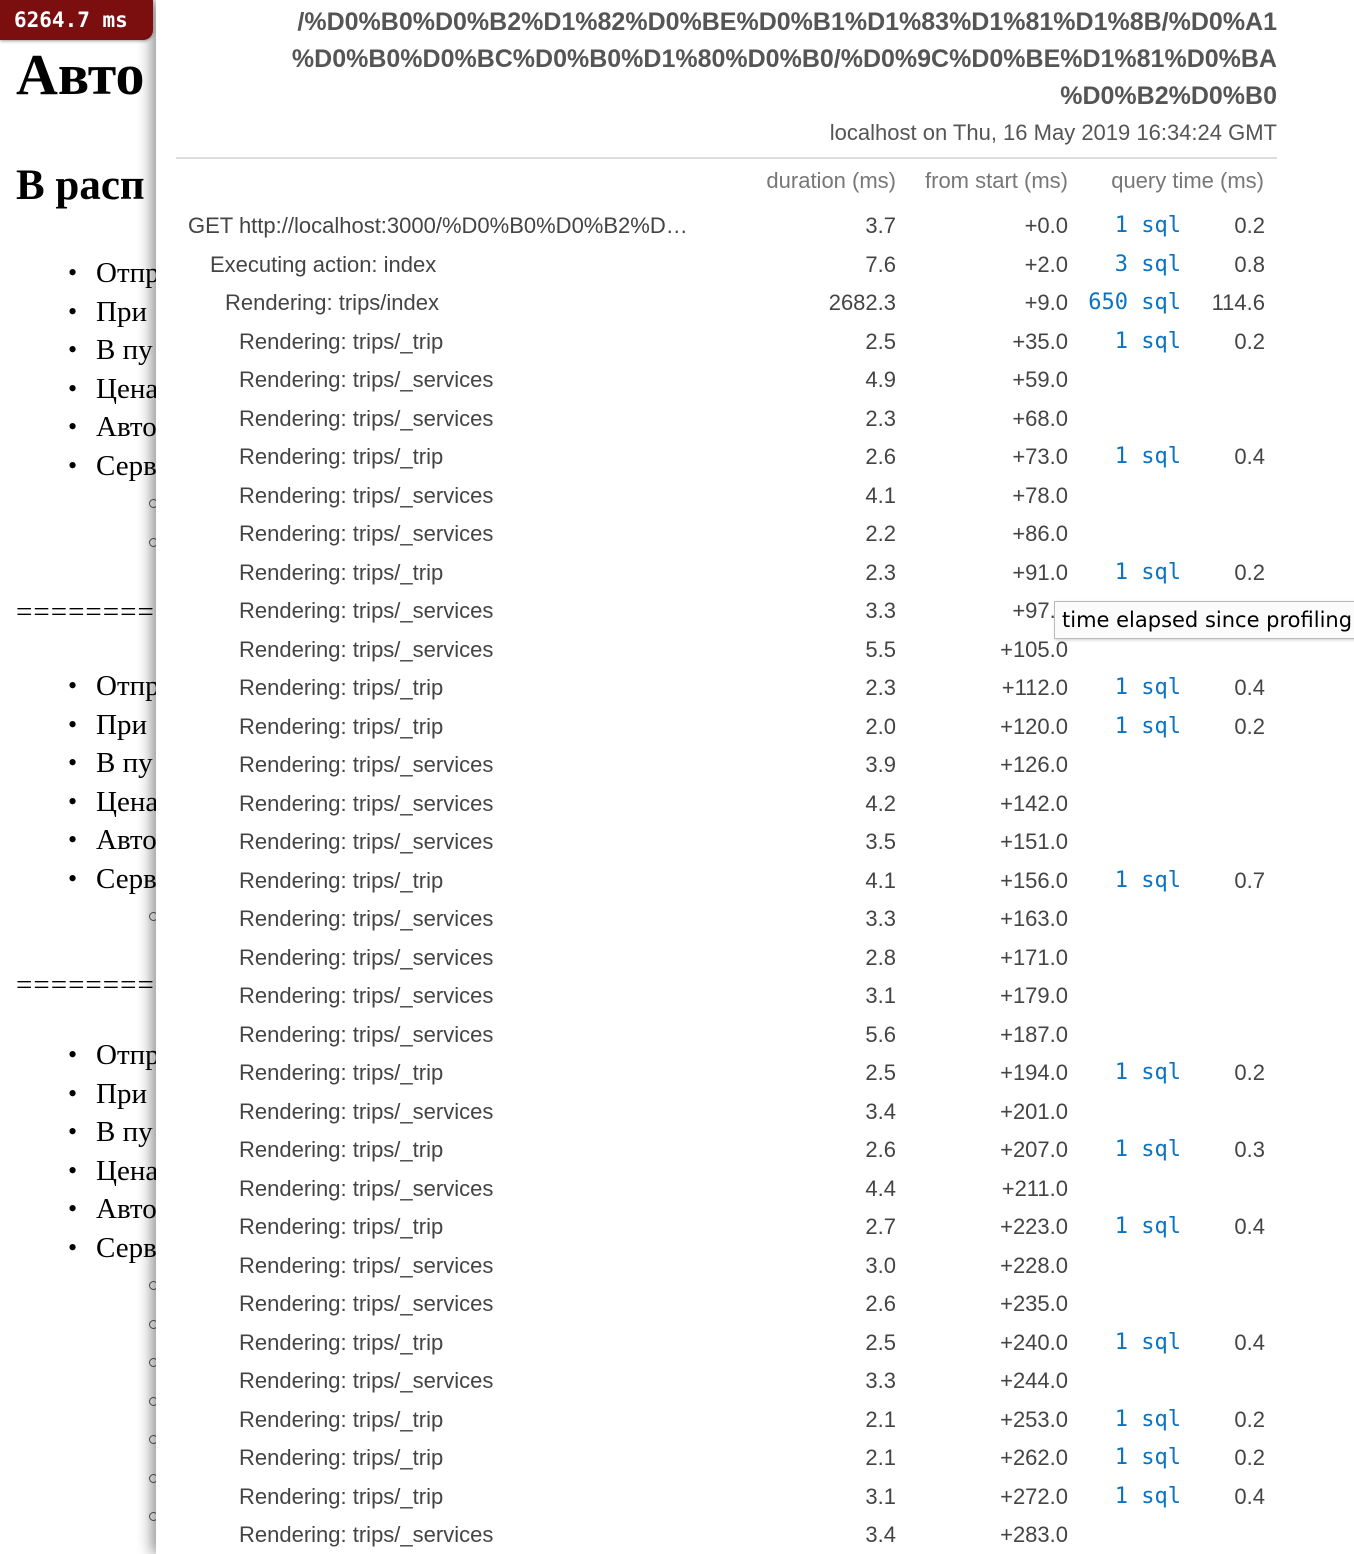 The width and height of the screenshot is (1354, 1554). What do you see at coordinates (880, 841) in the screenshot?
I see `duration-cell: 3.5` at bounding box center [880, 841].